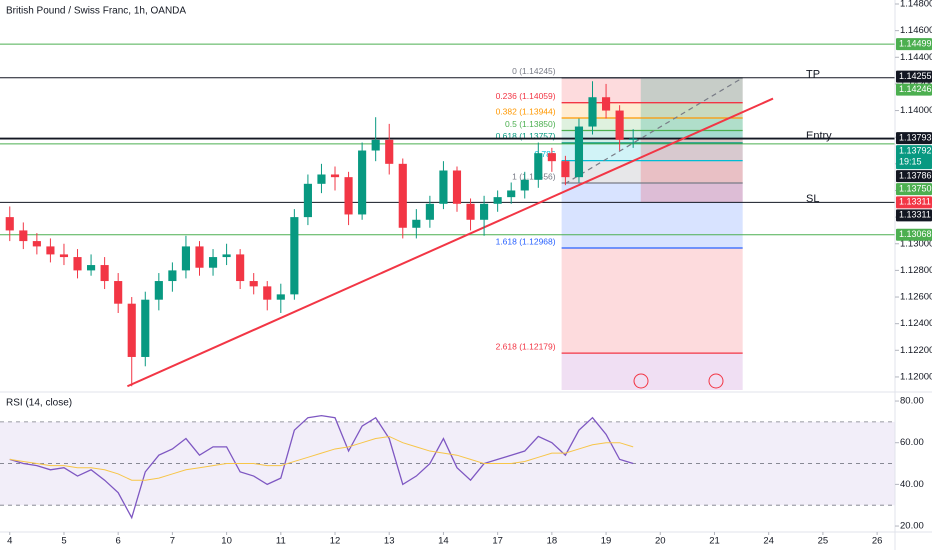 The image size is (932, 550). I want to click on price-label: 1.13792, so click(915, 151).